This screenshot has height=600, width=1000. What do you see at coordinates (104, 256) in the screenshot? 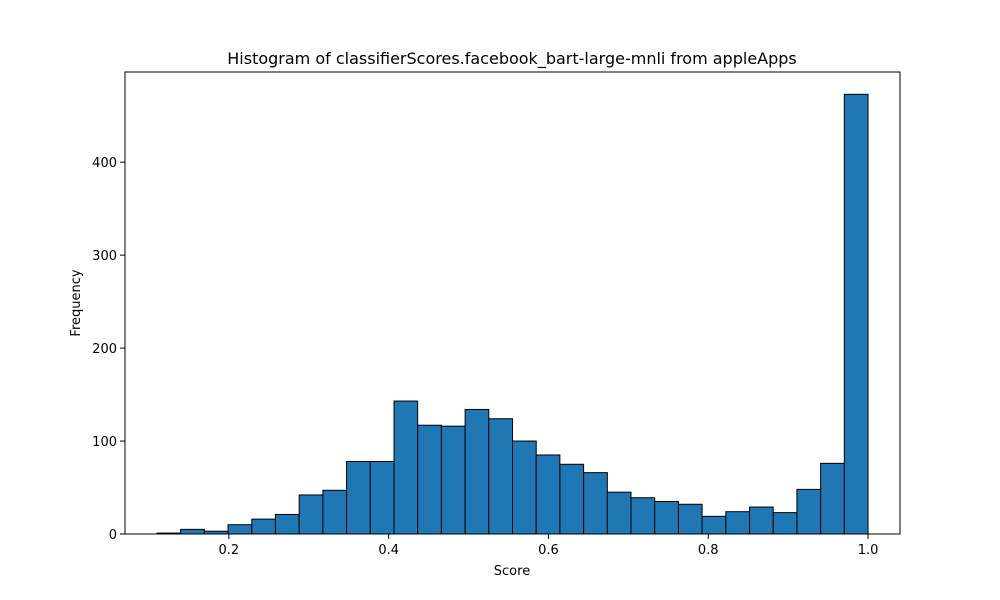
I see `y-tick-label: 300` at bounding box center [104, 256].